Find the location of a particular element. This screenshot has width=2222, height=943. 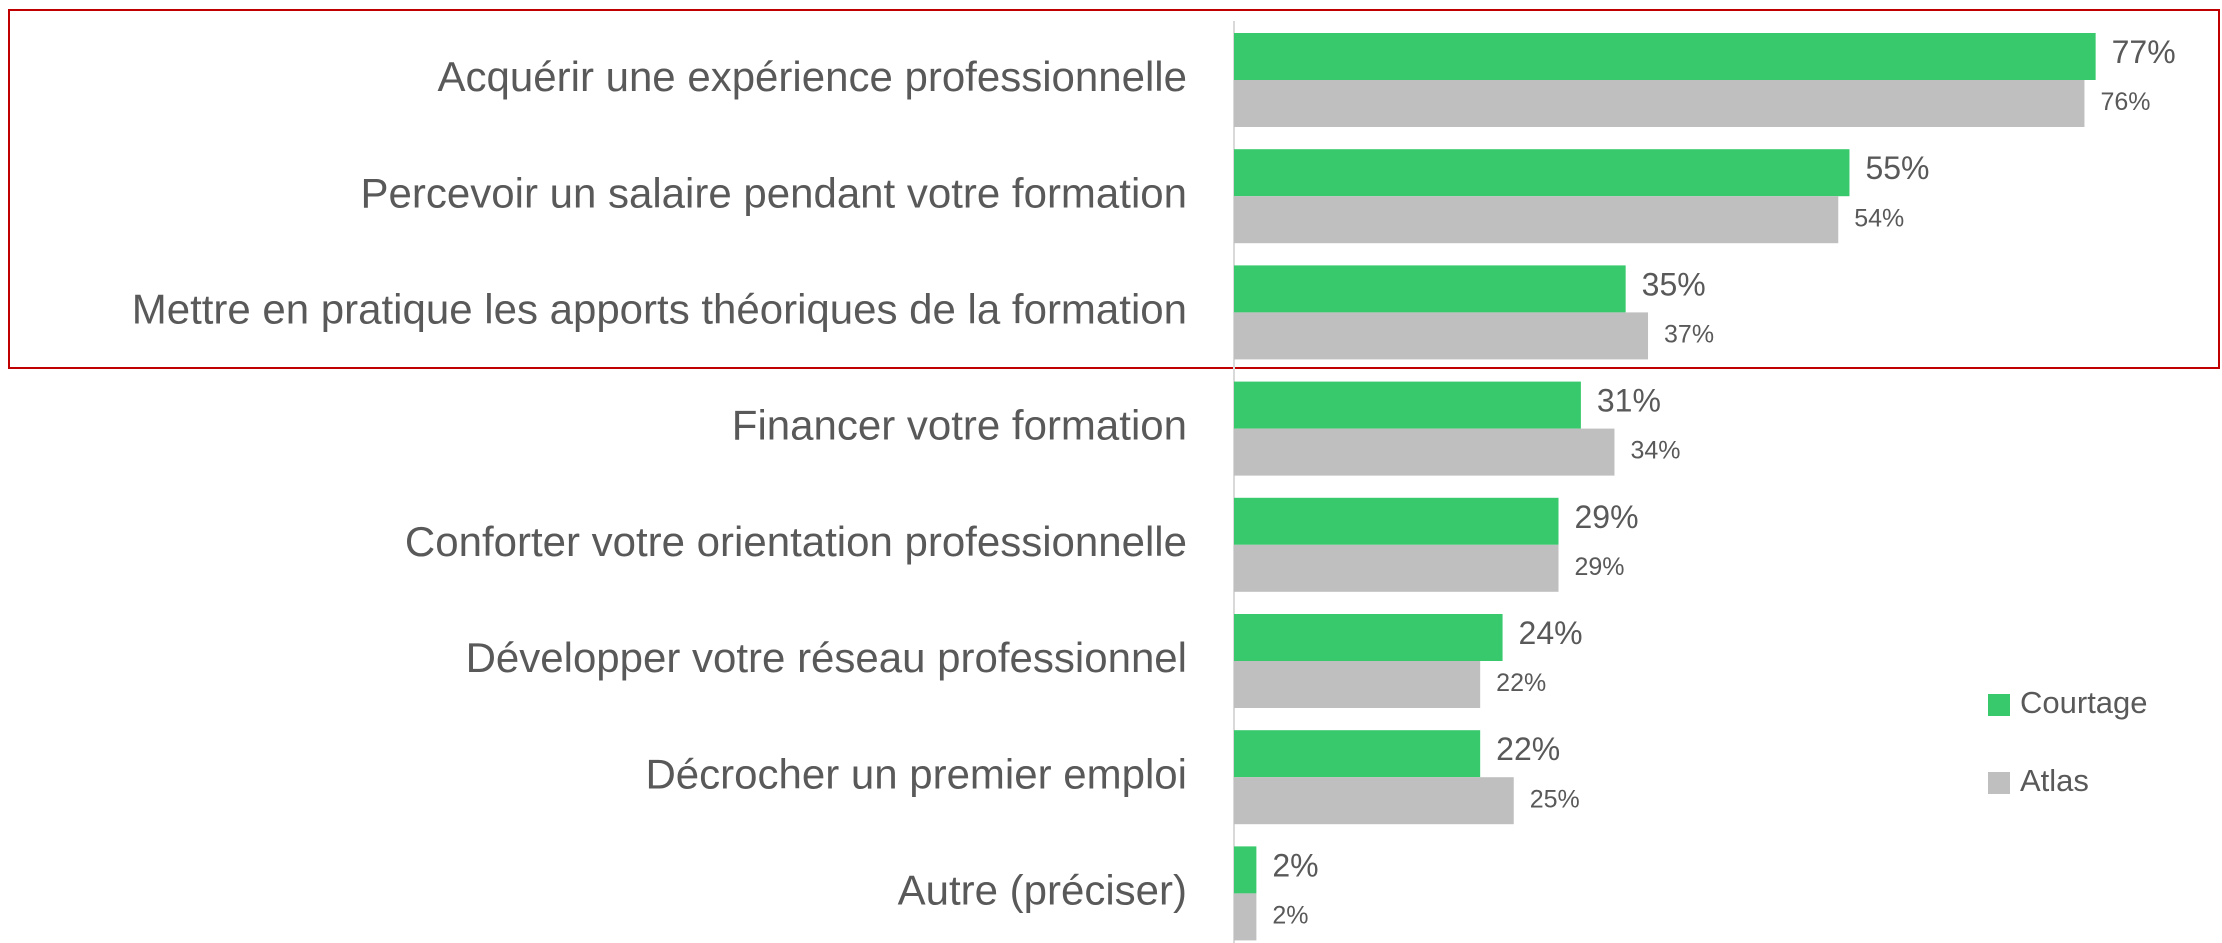

value-label: 34% is located at coordinates (1655, 451).